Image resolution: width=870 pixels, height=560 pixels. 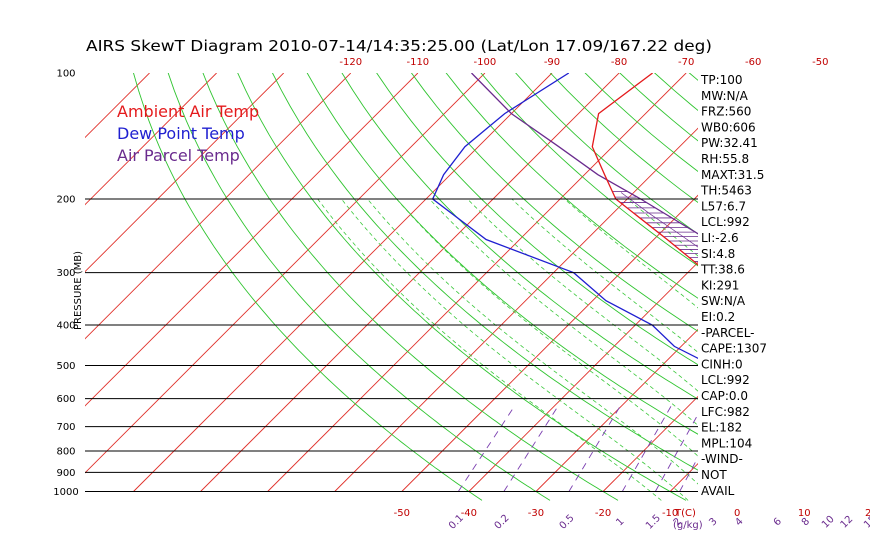 I want to click on pressure-tick-label: 100, so click(x=65, y=74).